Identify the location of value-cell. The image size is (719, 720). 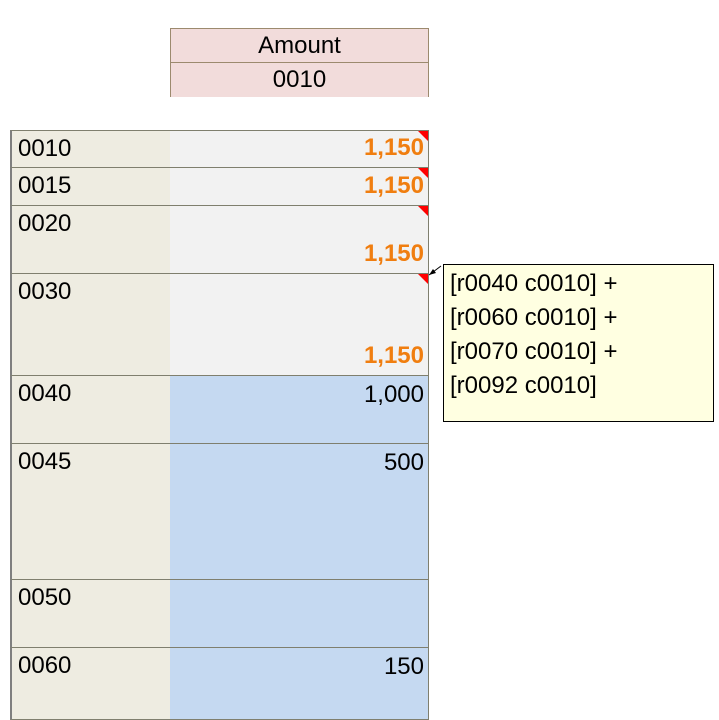
(299, 614).